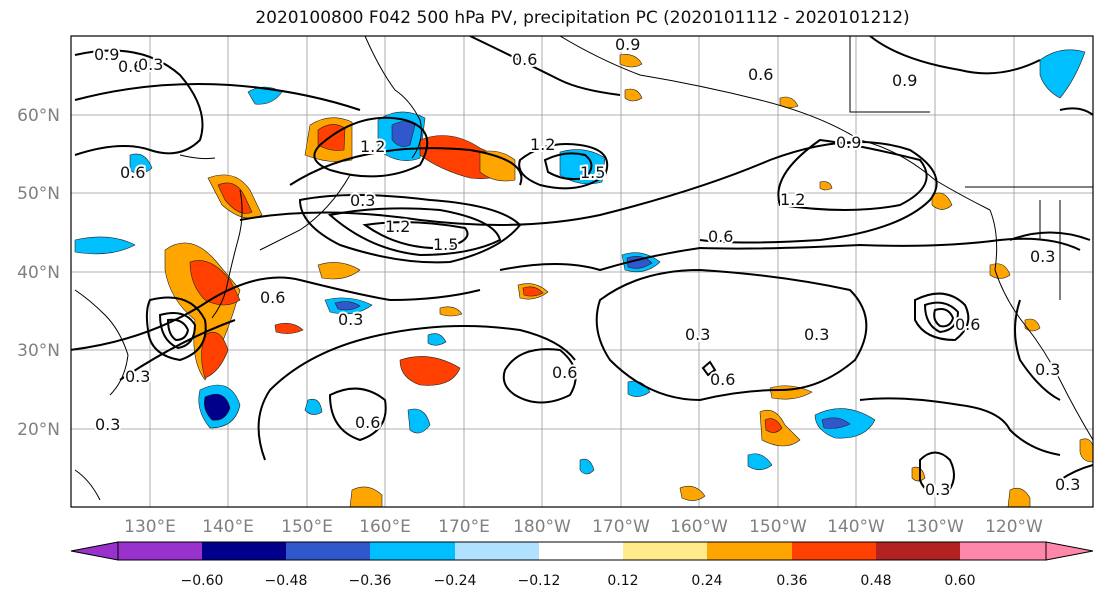 The width and height of the screenshot is (1105, 601). What do you see at coordinates (959, 581) in the screenshot?
I see `colorbar-label: 0.60` at bounding box center [959, 581].